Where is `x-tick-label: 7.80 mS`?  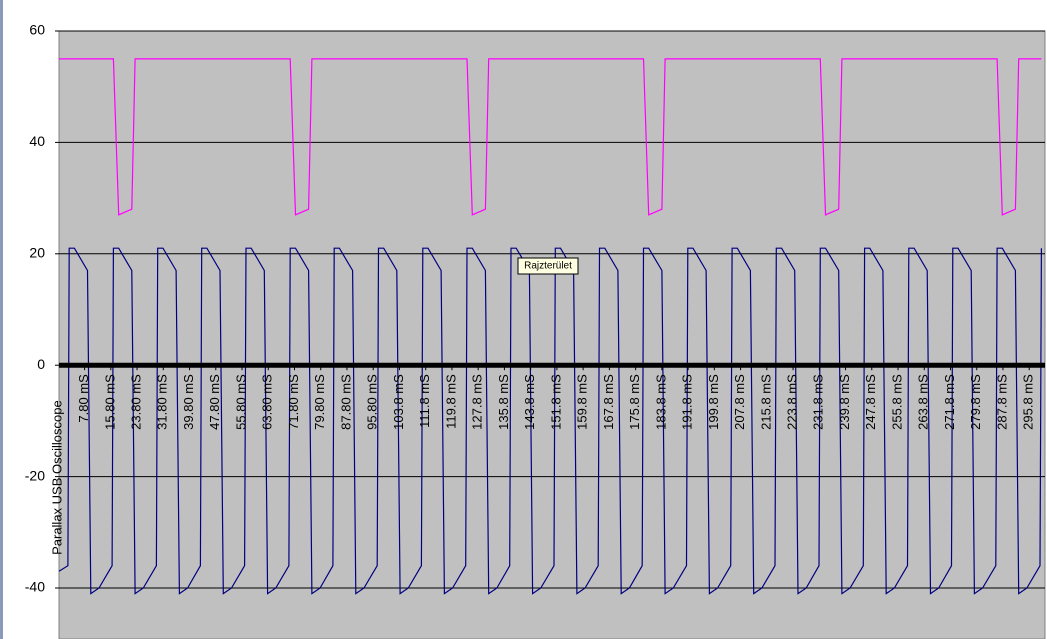 x-tick-label: 7.80 mS is located at coordinates (83, 398).